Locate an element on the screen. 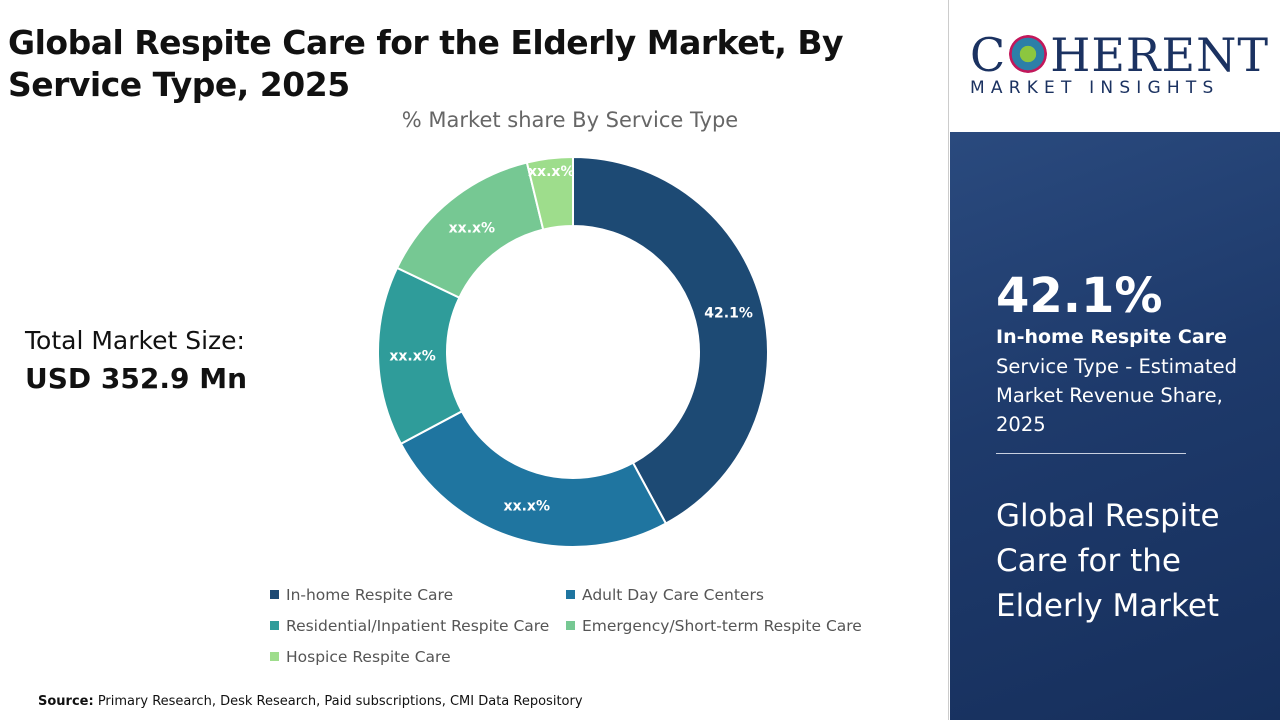  legend-item: Residential/Inpatient Respite Care is located at coordinates (409, 626).